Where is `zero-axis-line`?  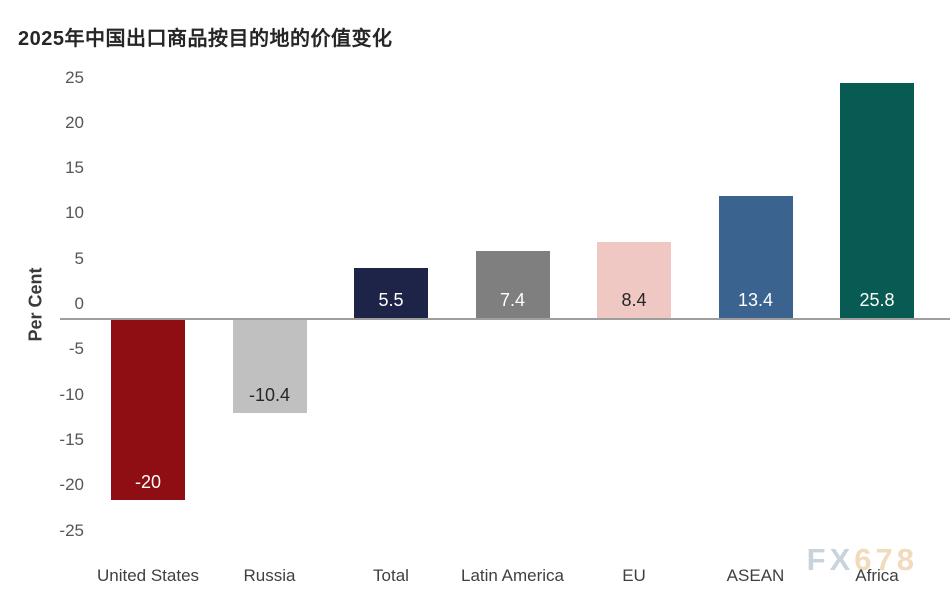 zero-axis-line is located at coordinates (505, 319).